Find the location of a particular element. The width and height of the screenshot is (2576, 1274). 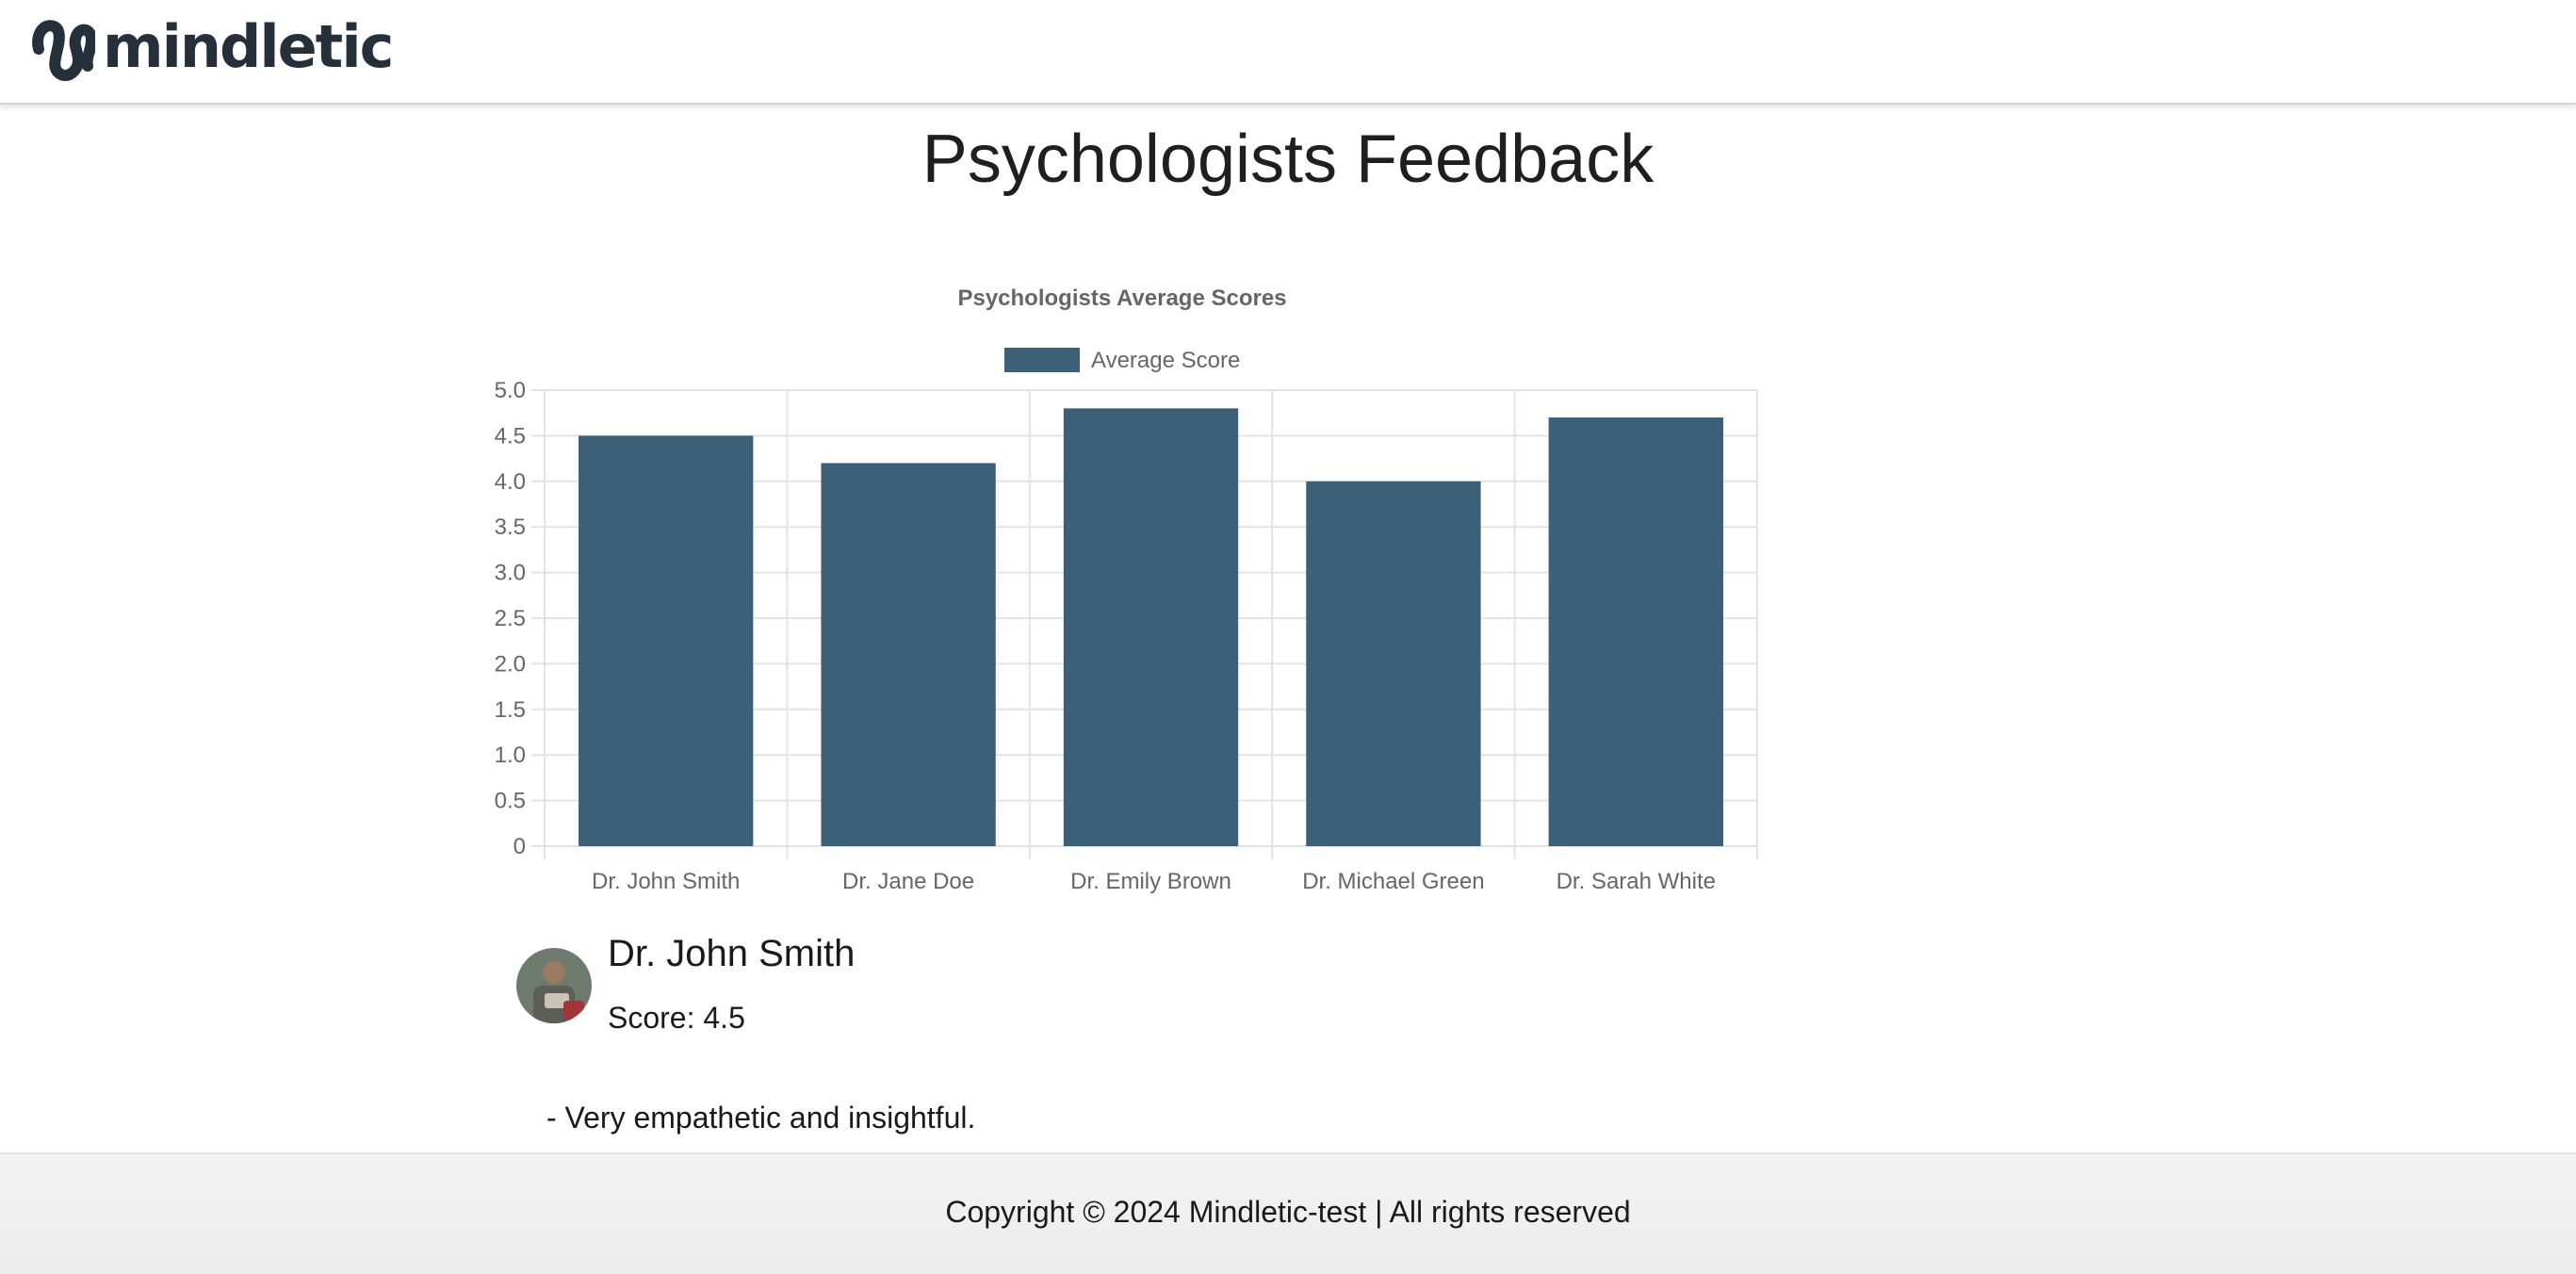

y-tick-label: 1.5 is located at coordinates (510, 710).